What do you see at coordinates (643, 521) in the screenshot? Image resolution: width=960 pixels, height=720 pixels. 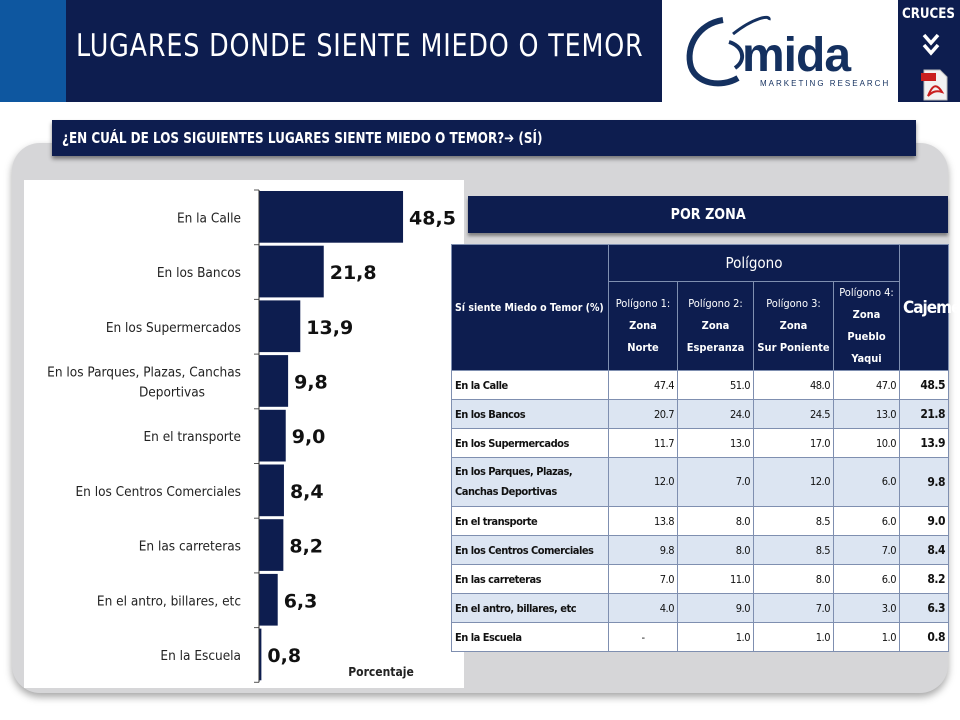 I see `cell-value: 13.8` at bounding box center [643, 521].